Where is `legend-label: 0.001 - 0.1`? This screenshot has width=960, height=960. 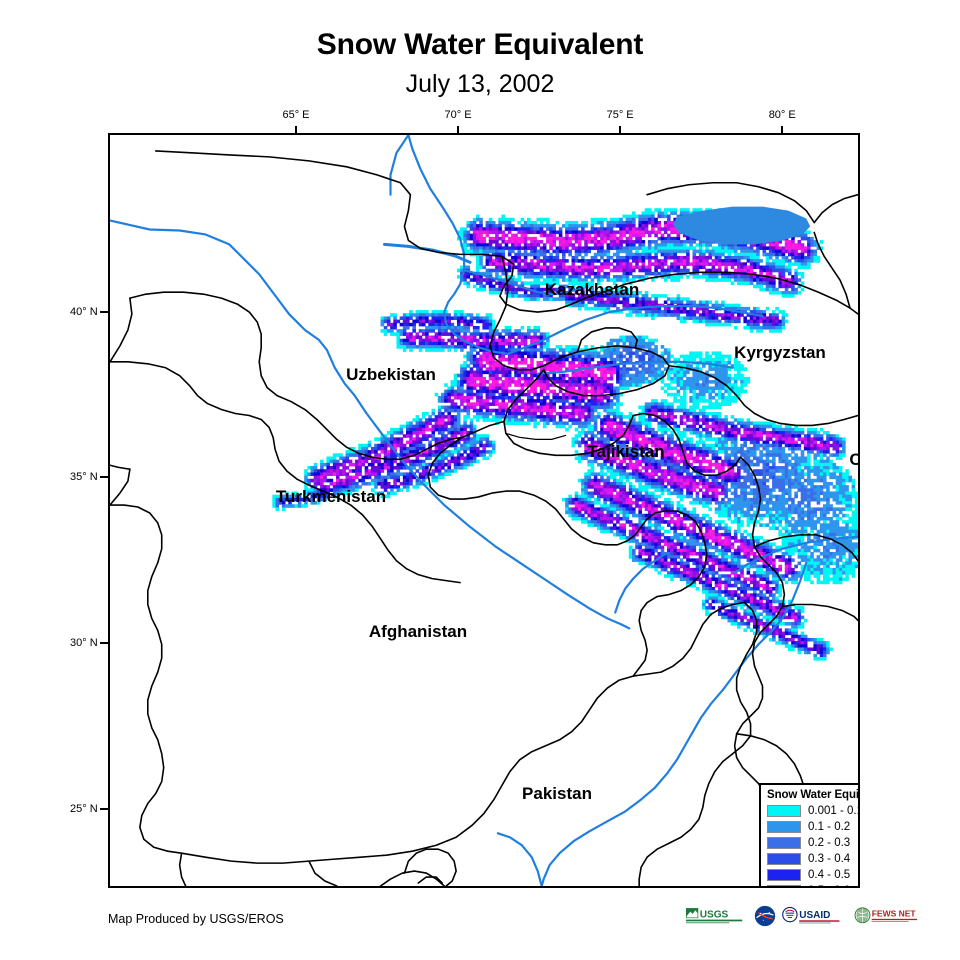 legend-label: 0.001 - 0.1 is located at coordinates (834, 811).